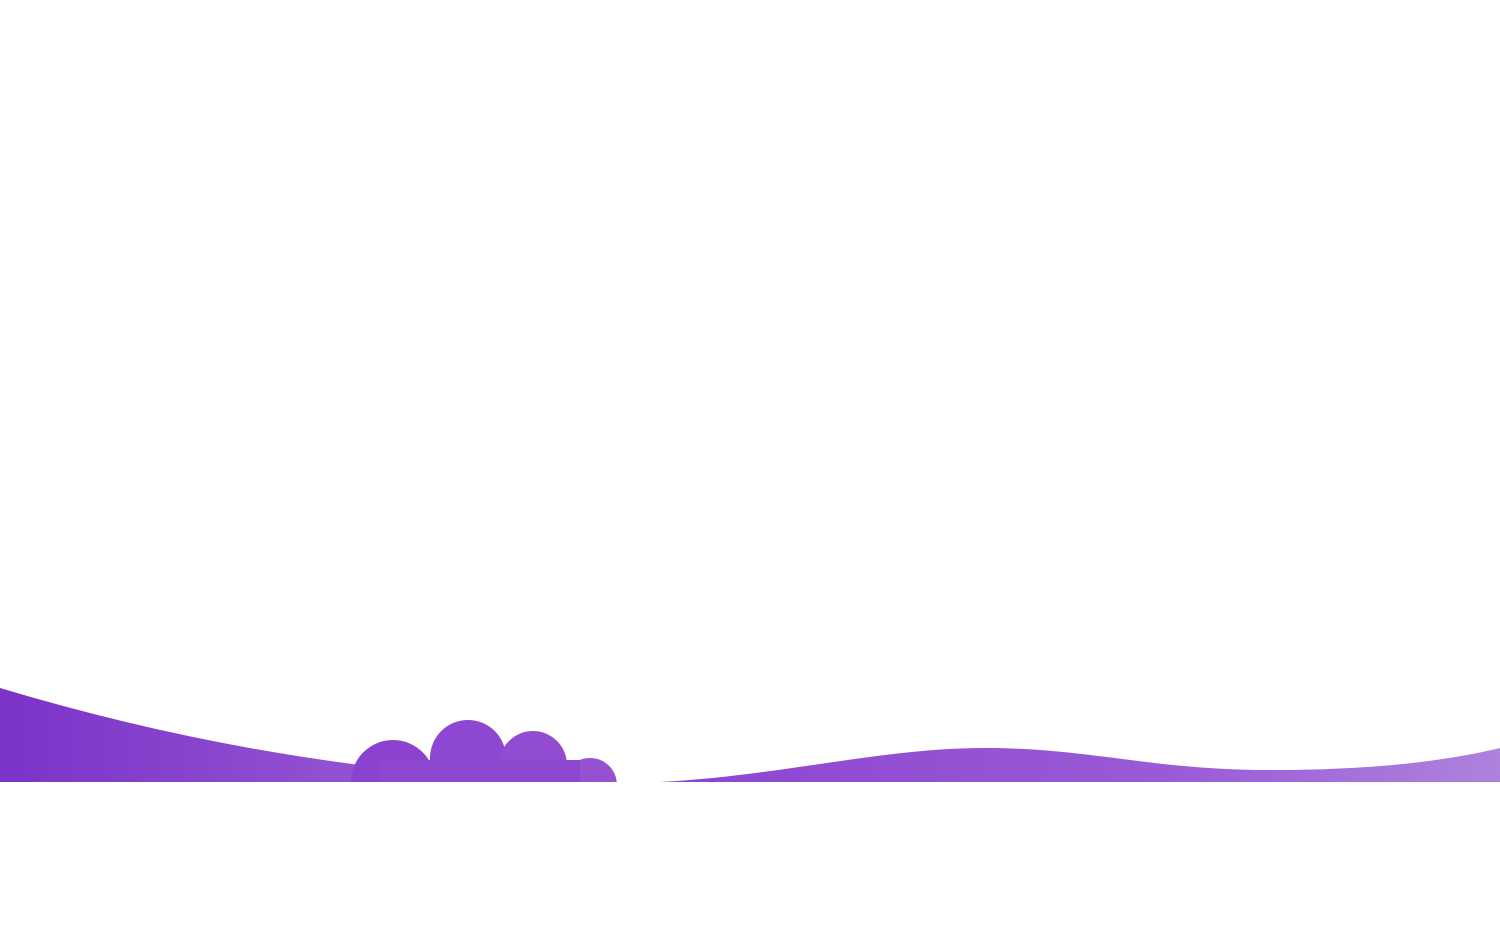 The image size is (1500, 945). I want to click on left-hill-group, so click(308, 735).